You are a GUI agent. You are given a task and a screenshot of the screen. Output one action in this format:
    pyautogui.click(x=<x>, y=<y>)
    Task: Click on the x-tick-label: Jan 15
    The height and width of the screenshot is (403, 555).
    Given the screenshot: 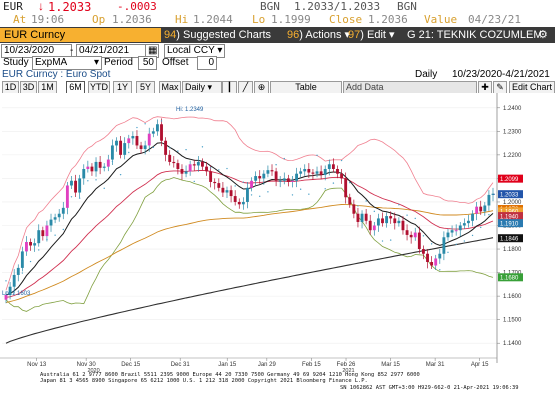 What is the action you would take?
    pyautogui.click(x=227, y=365)
    